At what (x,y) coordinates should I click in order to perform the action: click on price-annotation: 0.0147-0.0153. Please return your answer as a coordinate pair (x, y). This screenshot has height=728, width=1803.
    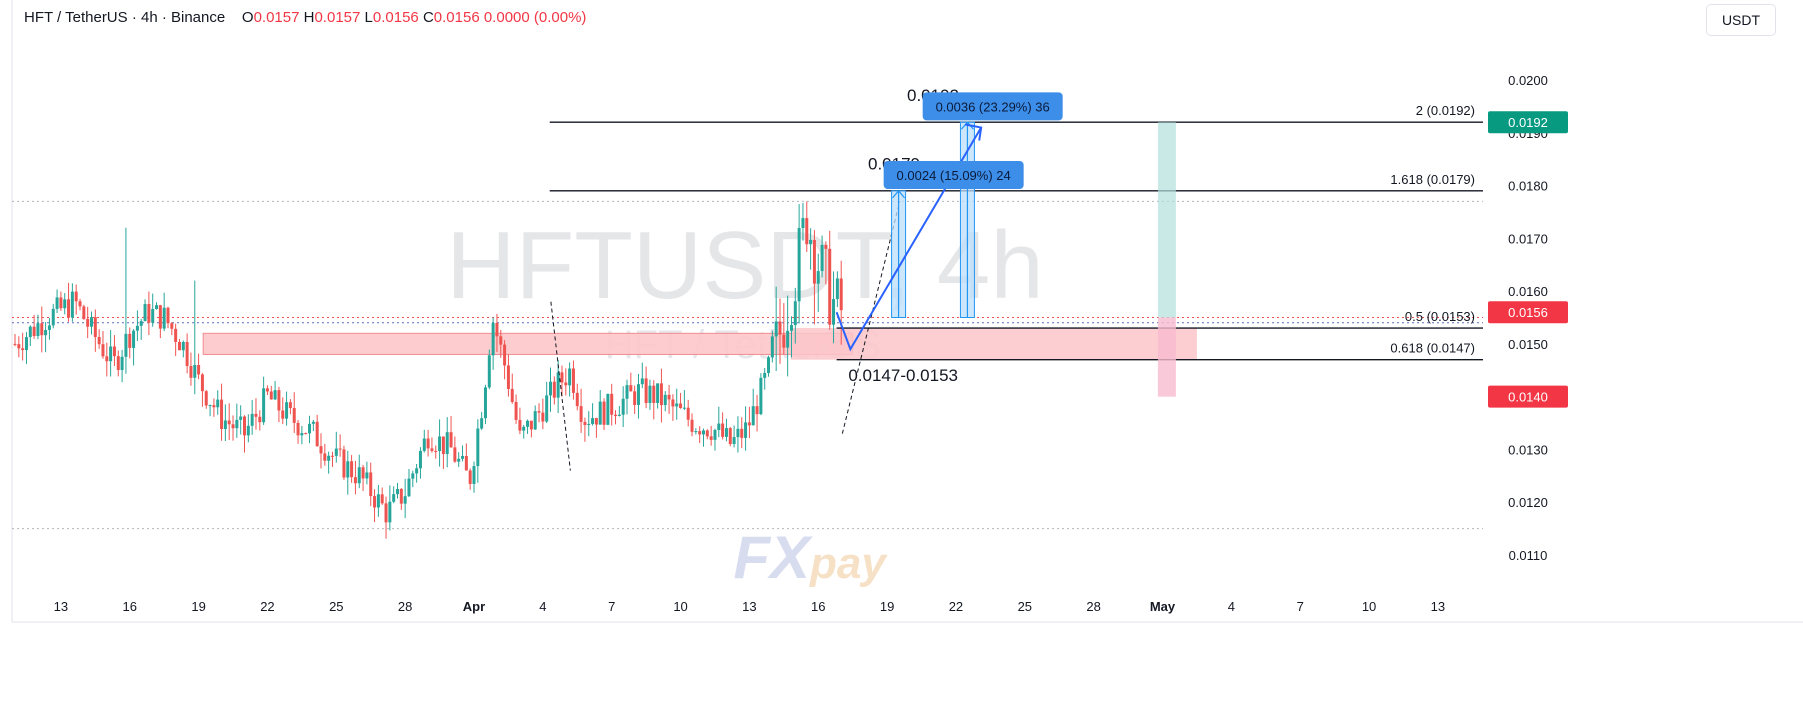
    Looking at the image, I should click on (903, 375).